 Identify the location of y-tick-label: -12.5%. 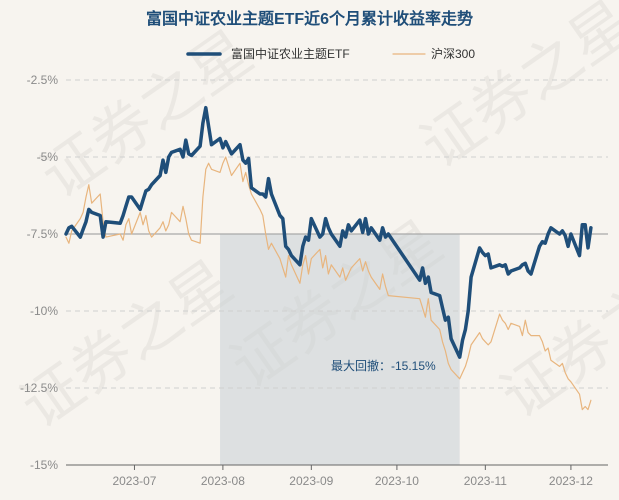
(39, 388).